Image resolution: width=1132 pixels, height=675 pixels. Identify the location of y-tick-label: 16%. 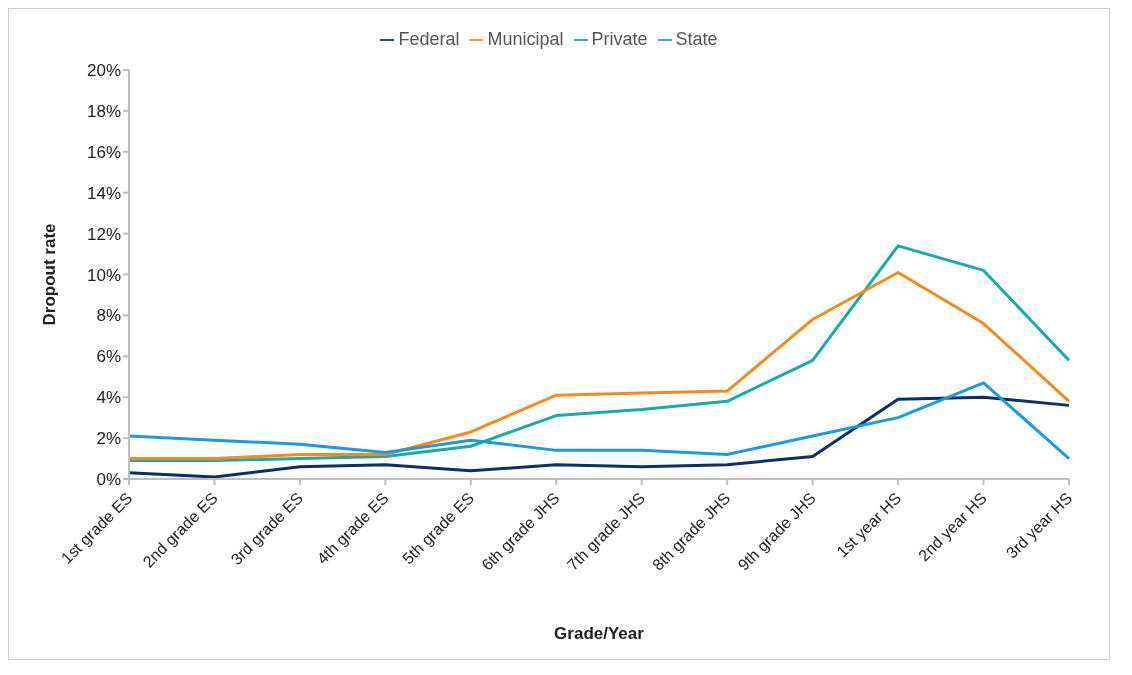
(103, 152).